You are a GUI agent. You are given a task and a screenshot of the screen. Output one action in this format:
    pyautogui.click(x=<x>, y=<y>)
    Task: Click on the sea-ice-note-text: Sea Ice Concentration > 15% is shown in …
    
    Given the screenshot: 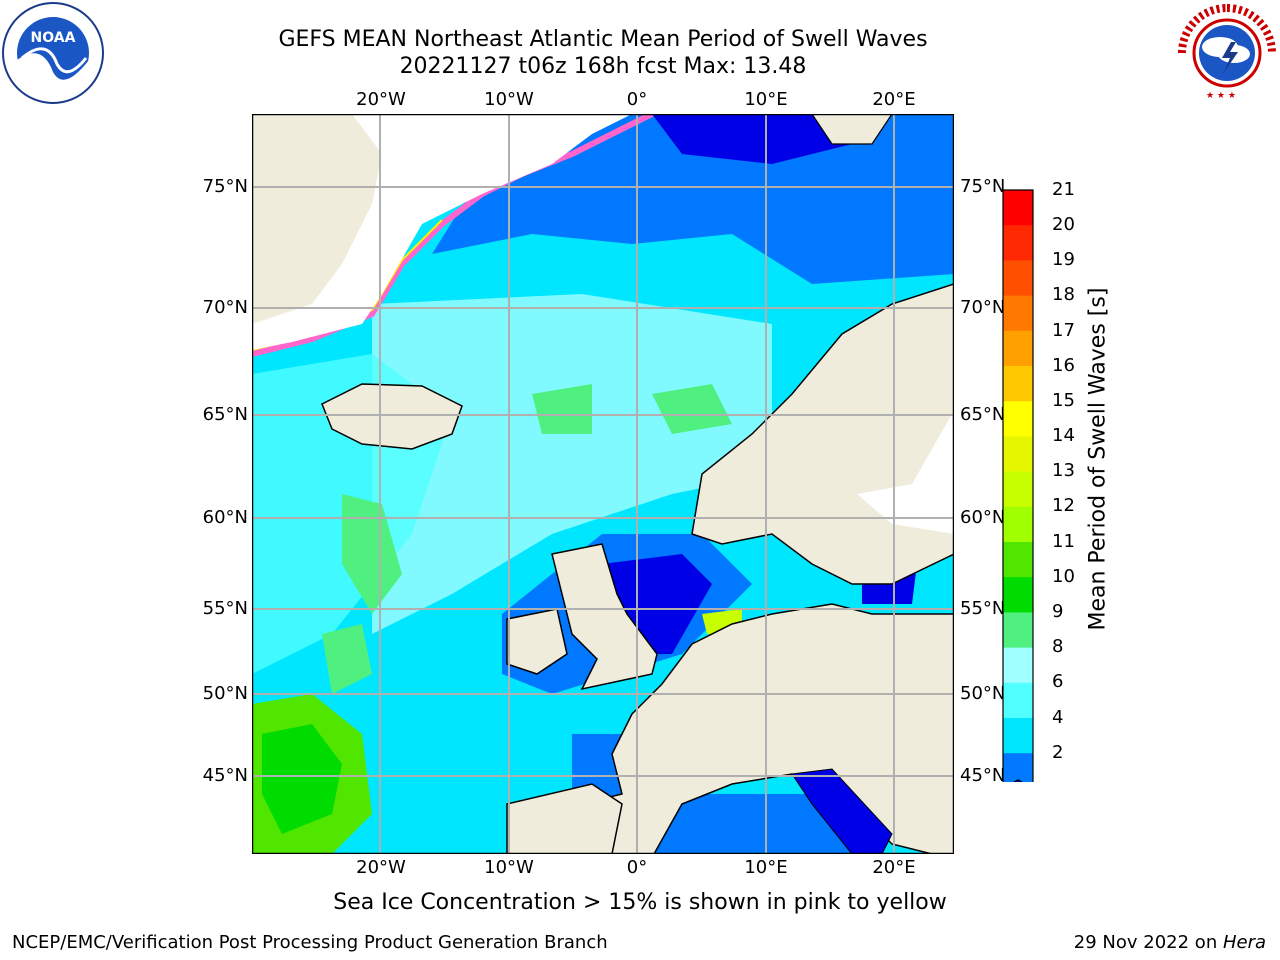 What is the action you would take?
    pyautogui.click(x=640, y=902)
    